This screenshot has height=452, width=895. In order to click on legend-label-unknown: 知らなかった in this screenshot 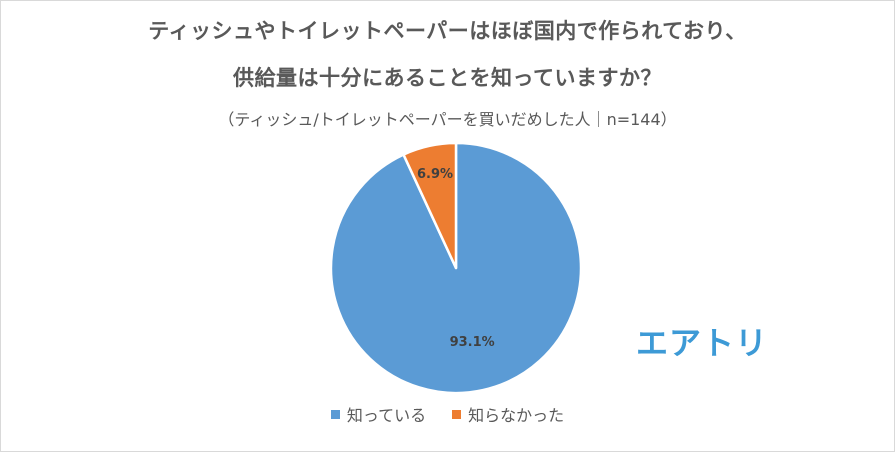, I will do `click(516, 415)`.